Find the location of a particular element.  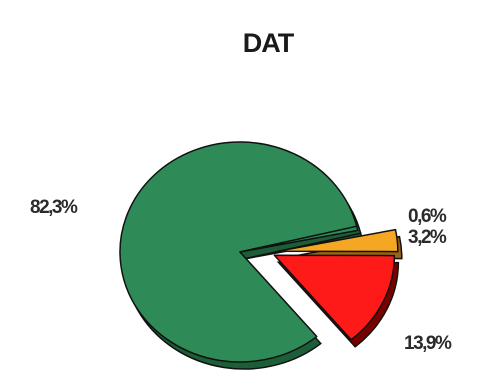

slice-green-small is located at coordinates (299, 239).